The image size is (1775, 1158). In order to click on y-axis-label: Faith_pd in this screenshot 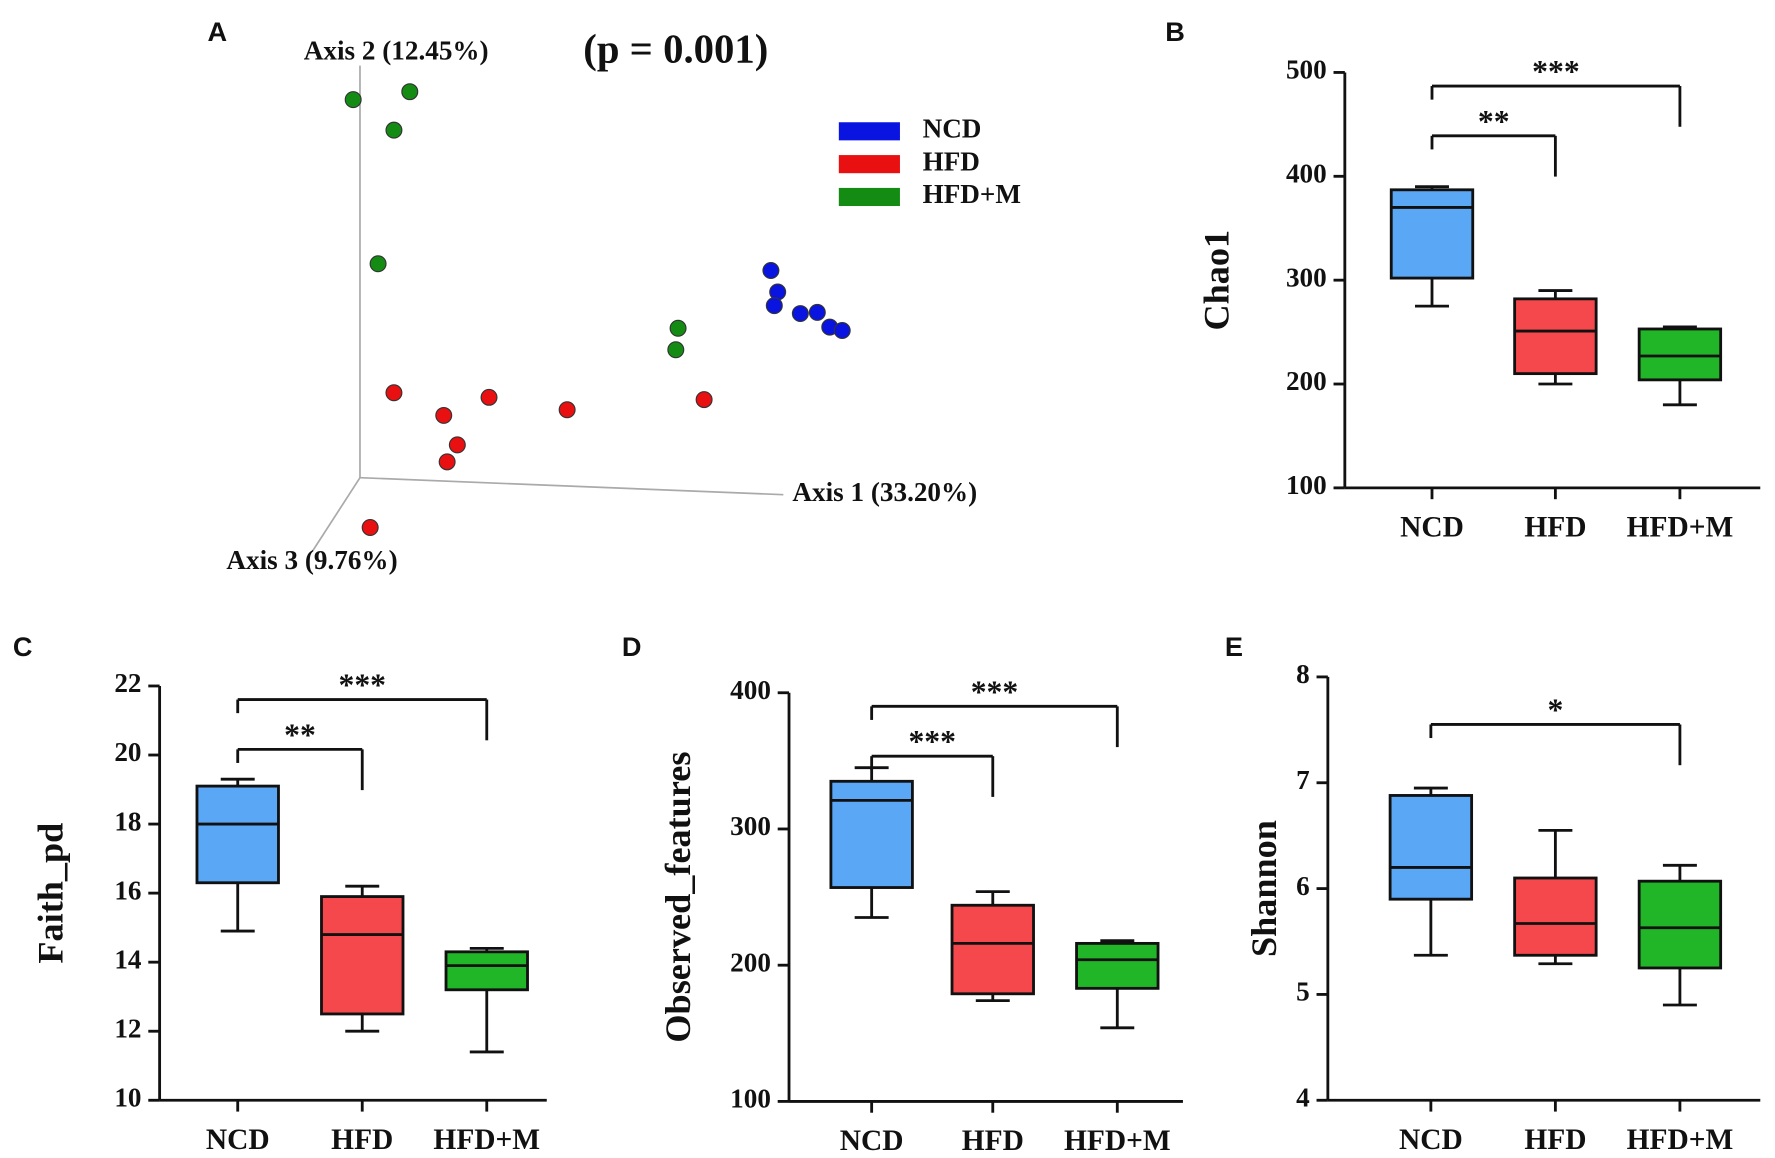, I will do `click(51, 893)`.